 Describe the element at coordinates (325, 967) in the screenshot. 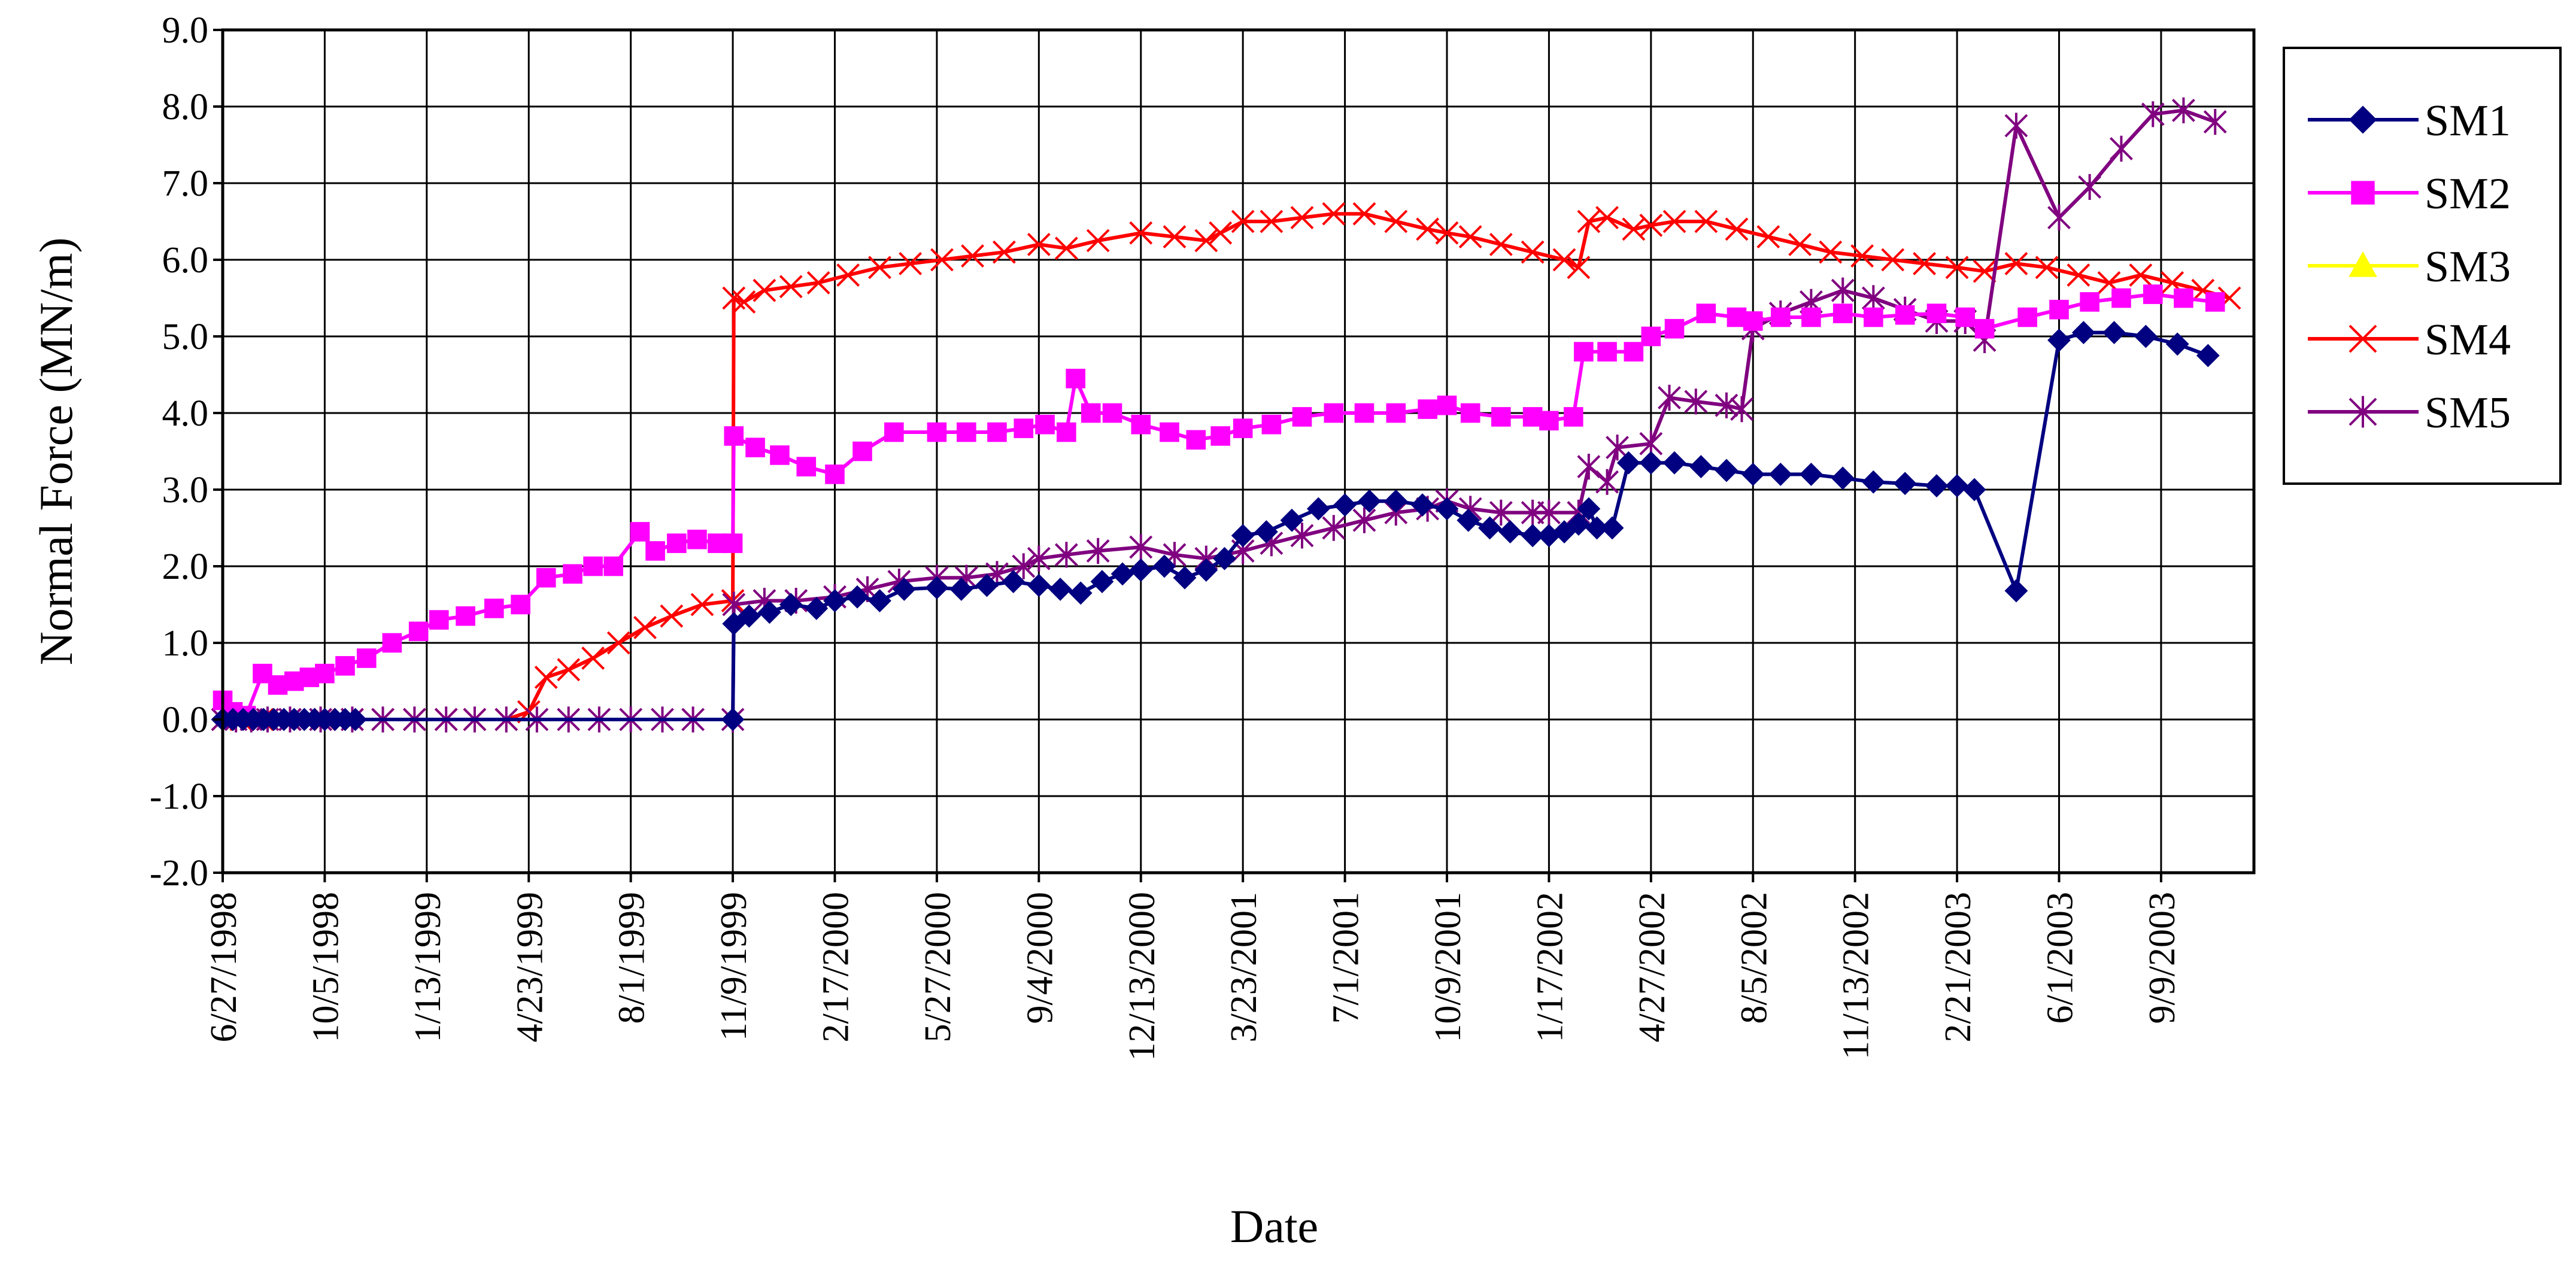

I see `x-tick-label: 10/5/1998` at that location.